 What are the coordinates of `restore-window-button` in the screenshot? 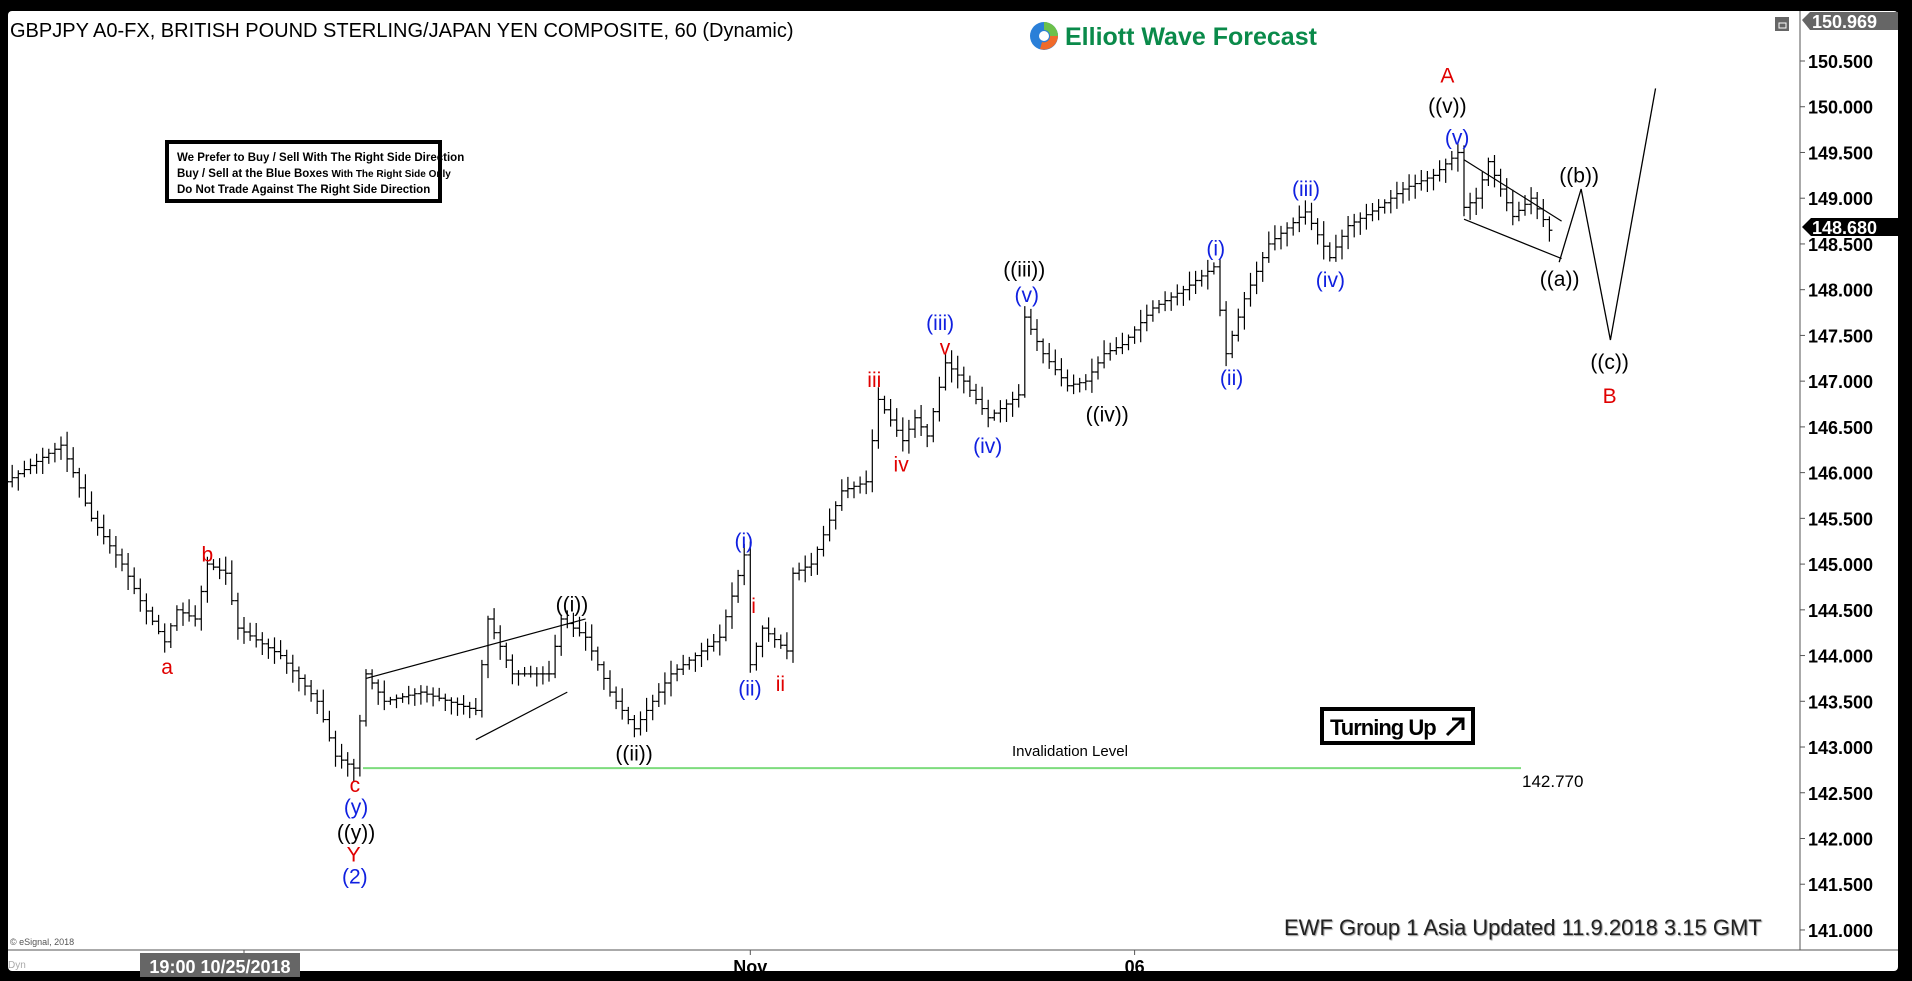 It's located at (1782, 24).